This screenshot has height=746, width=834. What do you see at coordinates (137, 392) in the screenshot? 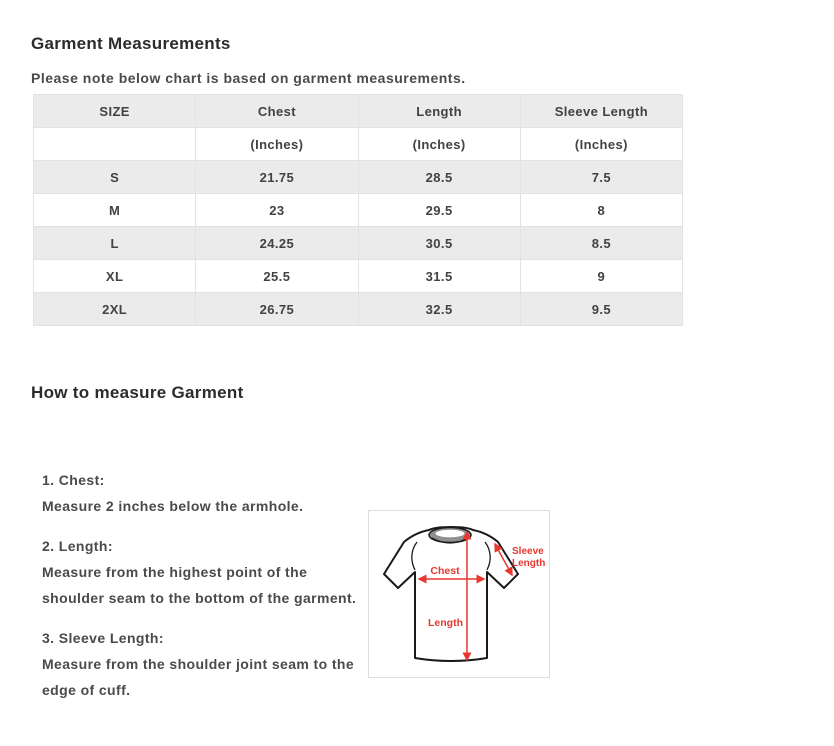
I see `how-to-measure-title: How to measure Garment` at bounding box center [137, 392].